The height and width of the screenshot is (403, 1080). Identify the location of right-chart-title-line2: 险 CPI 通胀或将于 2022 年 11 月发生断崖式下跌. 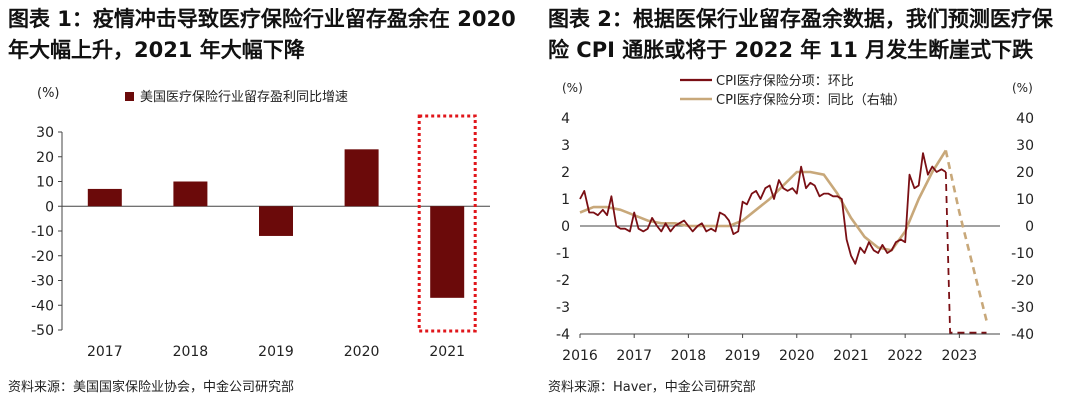
(791, 50).